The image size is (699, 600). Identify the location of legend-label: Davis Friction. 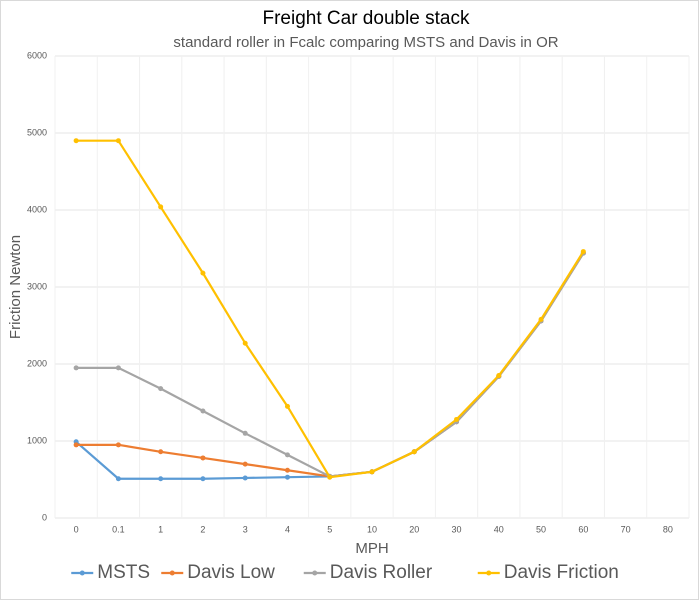
(561, 572).